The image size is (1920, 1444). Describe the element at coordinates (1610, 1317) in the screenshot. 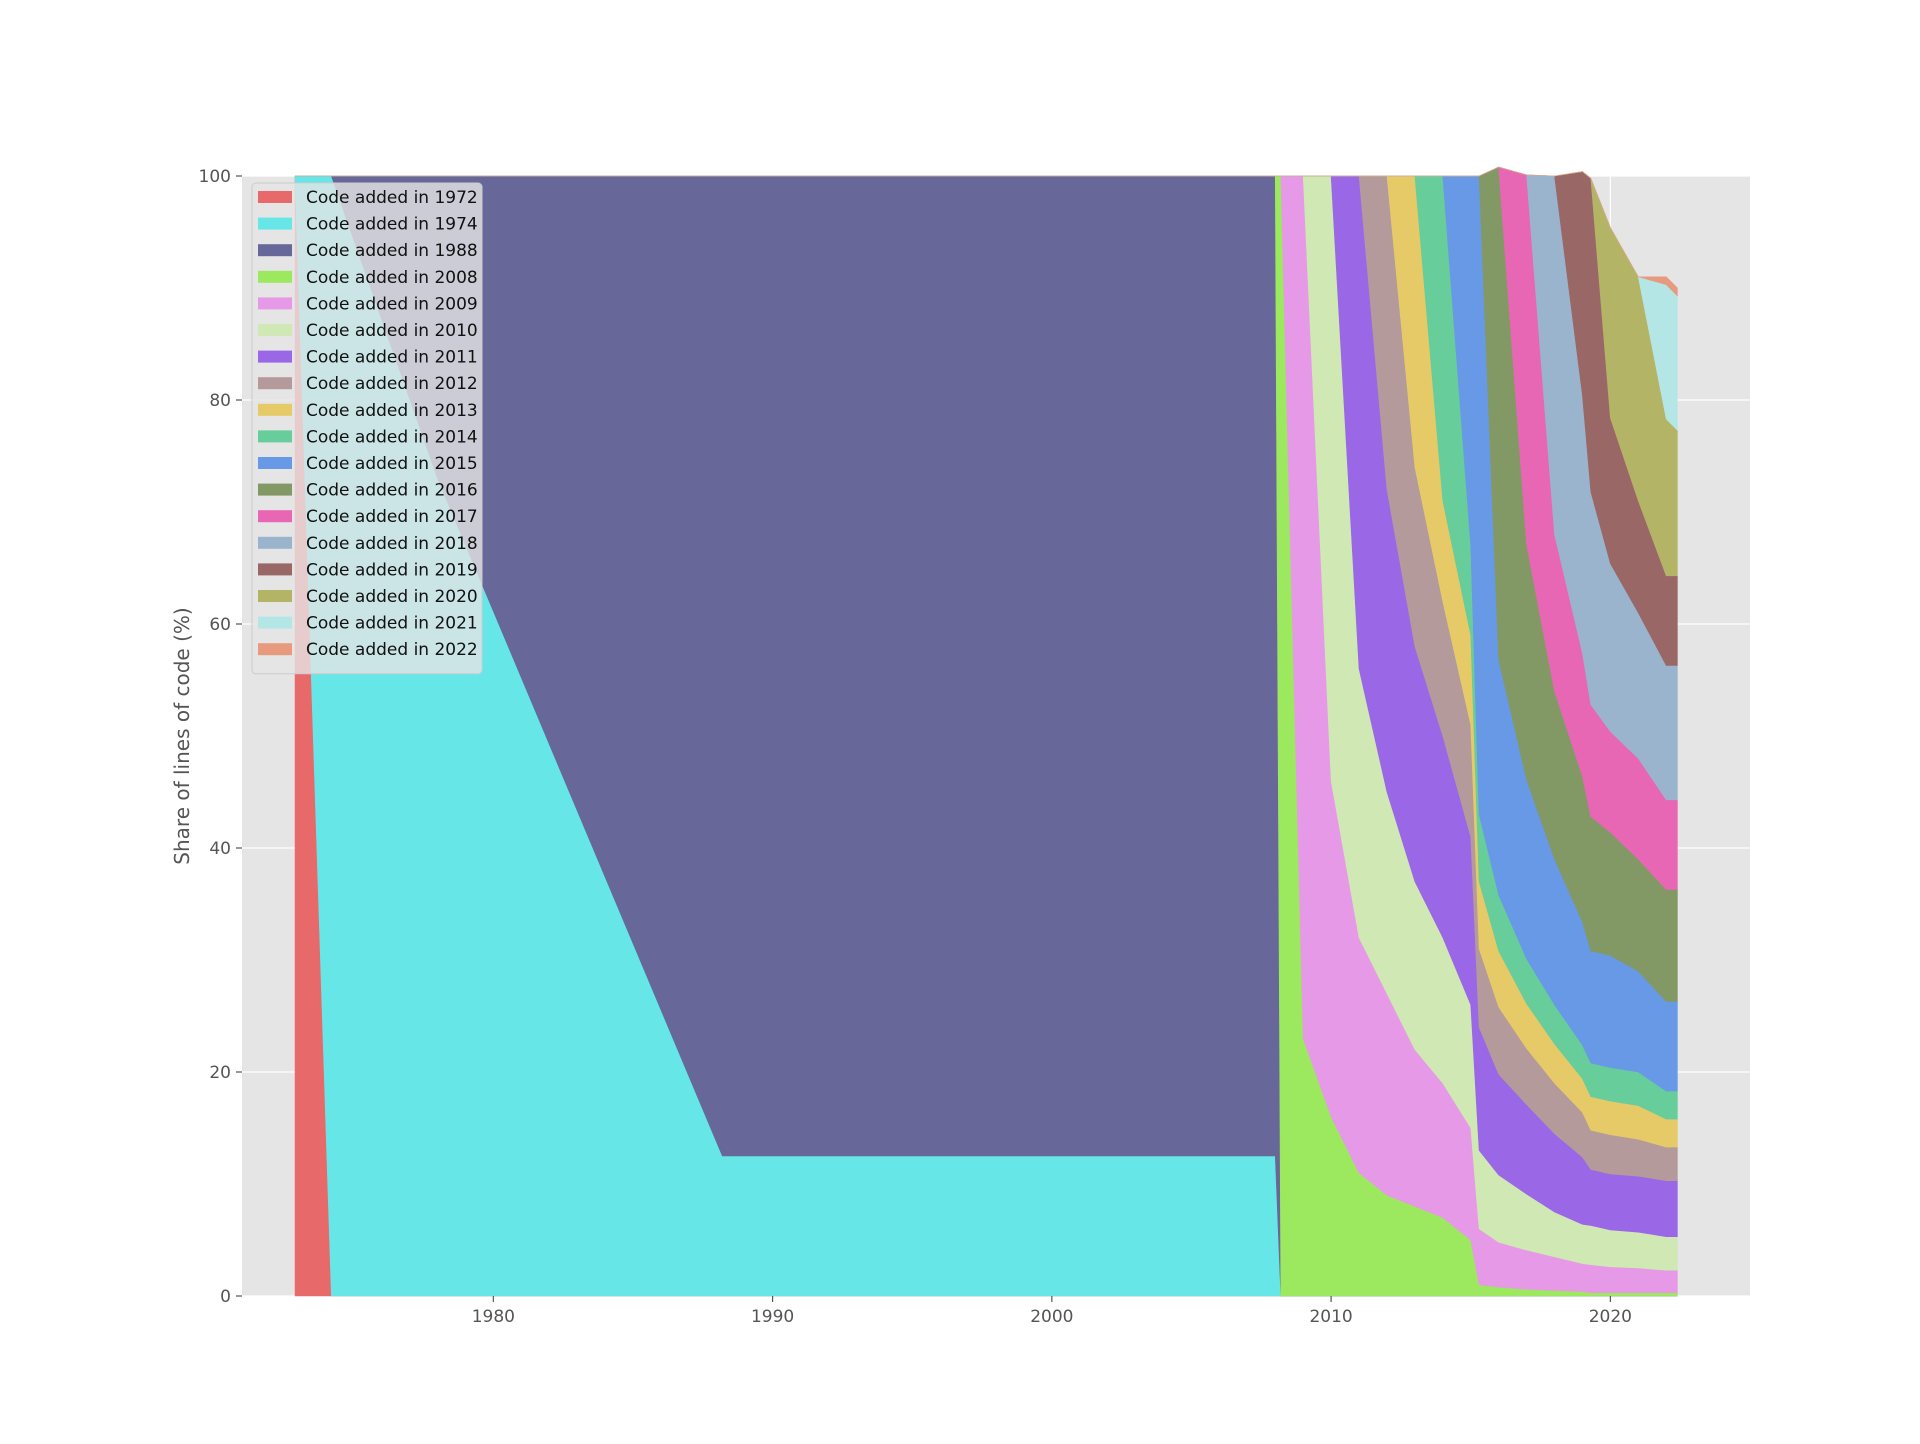

I see `x-tick-label: 2020` at that location.